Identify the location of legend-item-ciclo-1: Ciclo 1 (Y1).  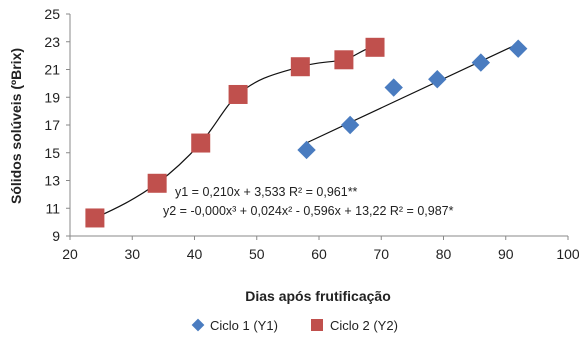
(234, 325).